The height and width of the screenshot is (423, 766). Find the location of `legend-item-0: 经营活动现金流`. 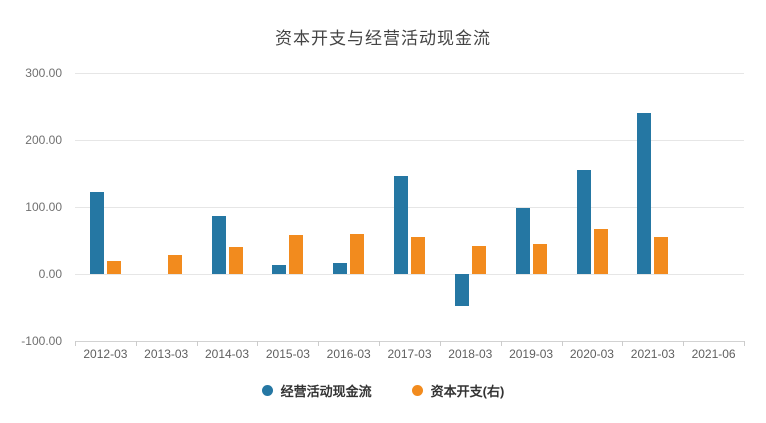

legend-item-0: 经营活动现金流 is located at coordinates (316, 390).